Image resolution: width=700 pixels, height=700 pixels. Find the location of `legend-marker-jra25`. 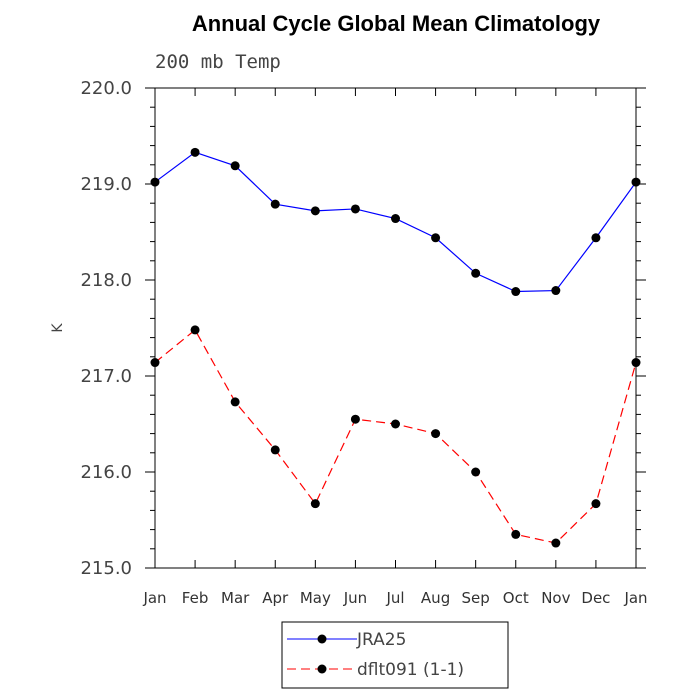

legend-marker-jra25 is located at coordinates (322, 639).